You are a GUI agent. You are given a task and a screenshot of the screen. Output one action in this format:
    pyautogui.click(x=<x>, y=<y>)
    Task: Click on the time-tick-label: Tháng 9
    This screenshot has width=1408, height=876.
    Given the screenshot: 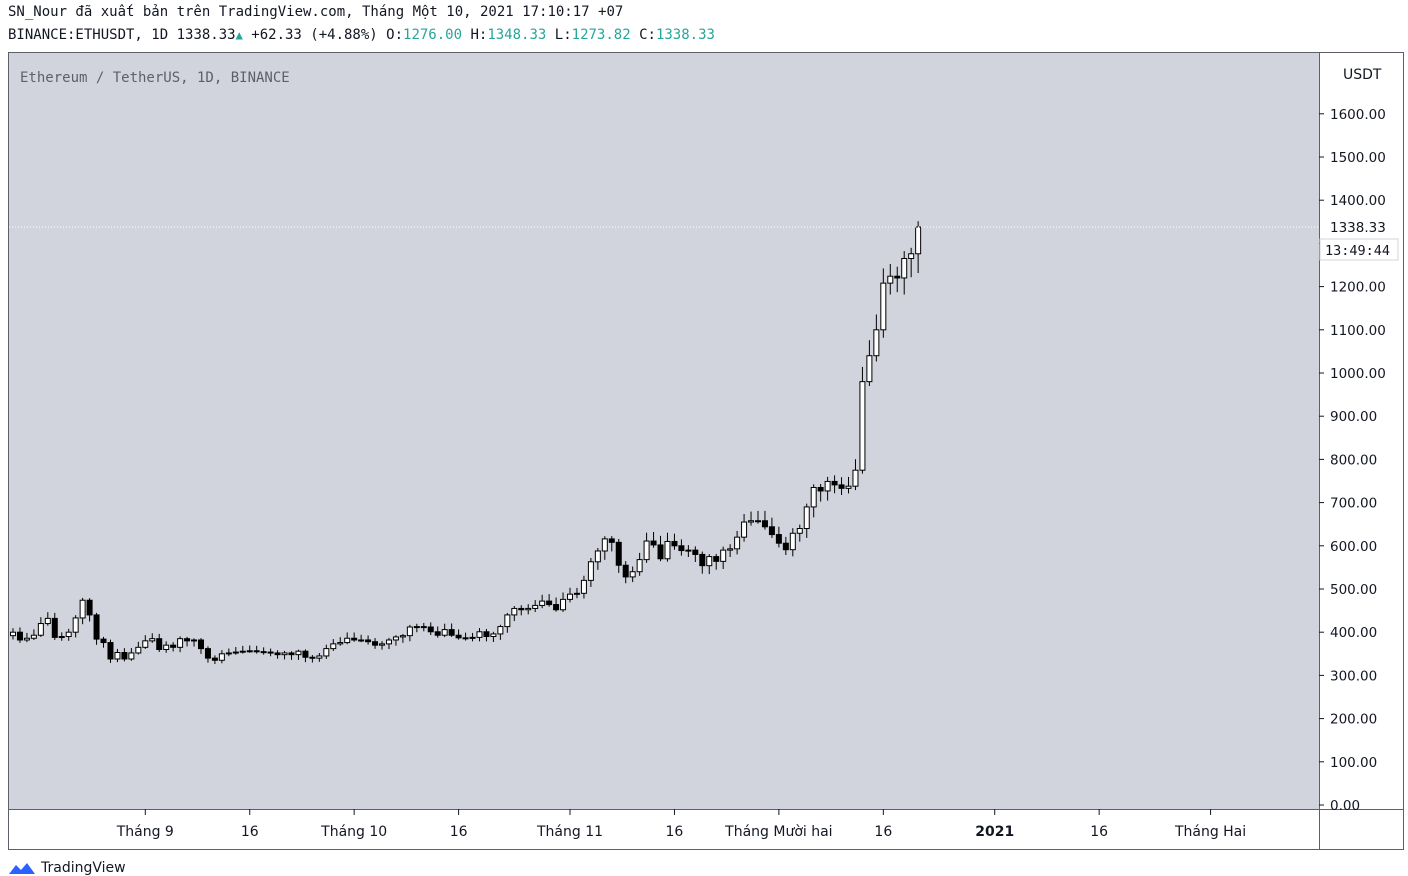 What is the action you would take?
    pyautogui.click(x=145, y=832)
    